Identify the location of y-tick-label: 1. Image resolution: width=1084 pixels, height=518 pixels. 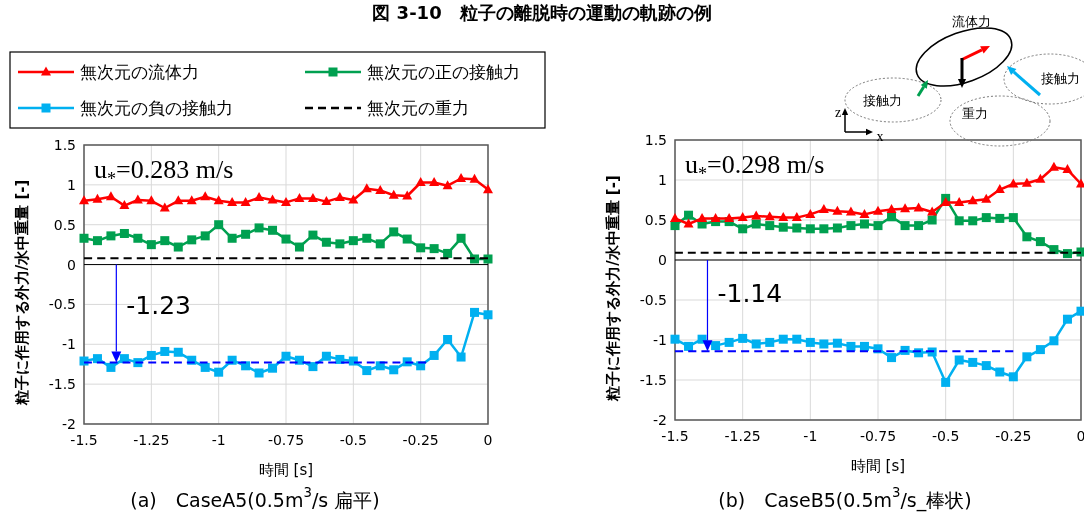
(71, 184).